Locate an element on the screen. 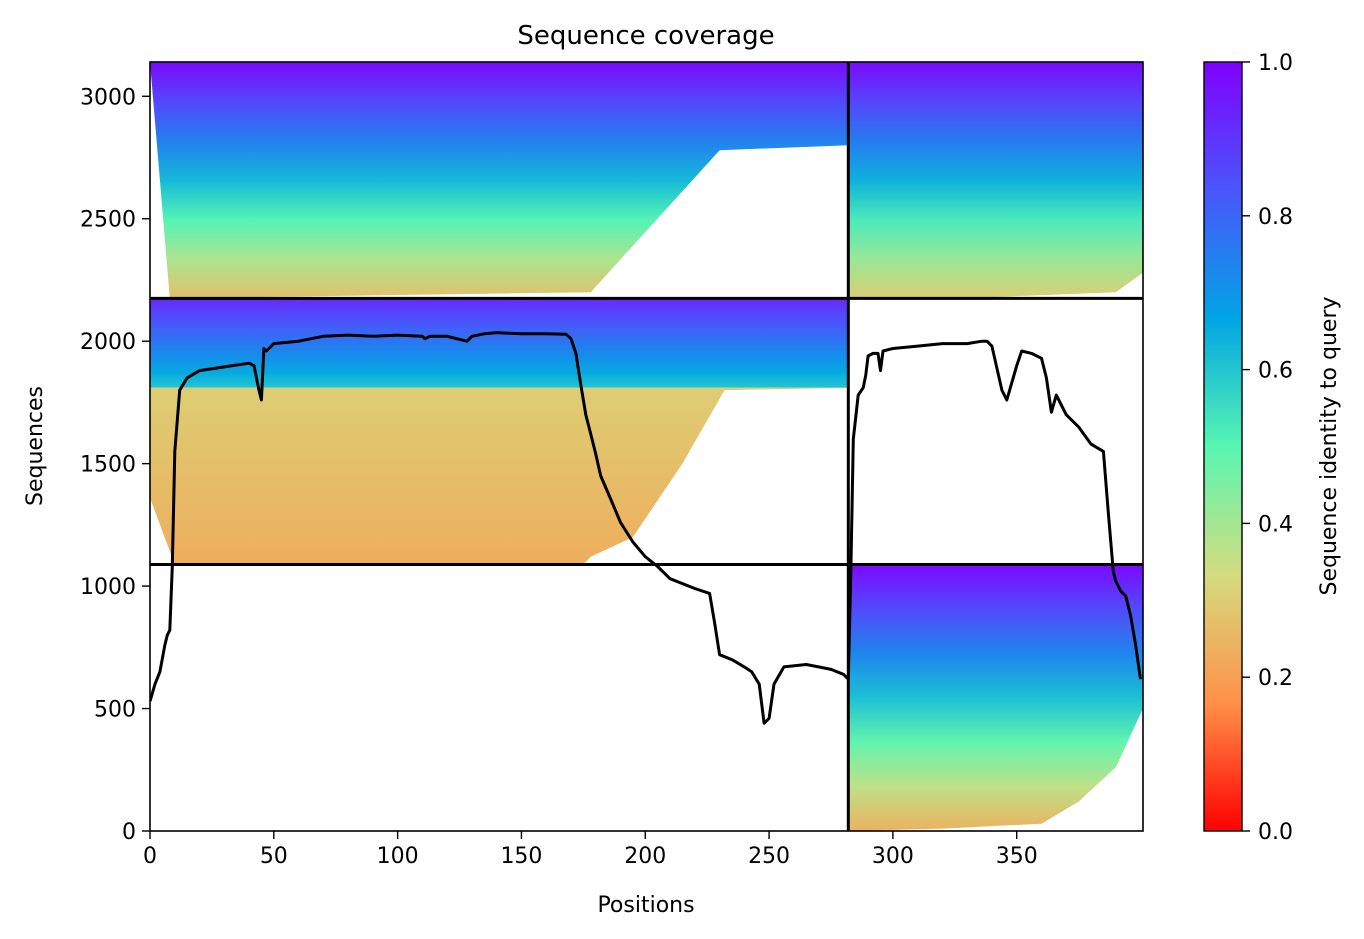 The height and width of the screenshot is (939, 1364). y-tick-label: 3000 is located at coordinates (108, 97).